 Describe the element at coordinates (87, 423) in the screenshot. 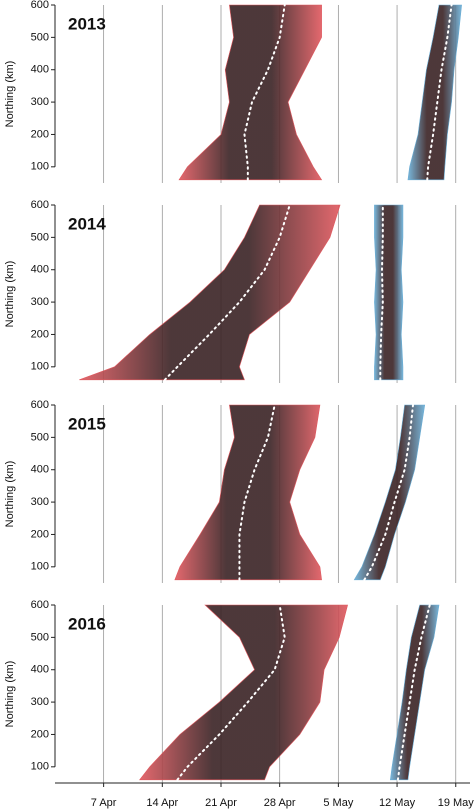

I see `panel-title: 2015` at that location.